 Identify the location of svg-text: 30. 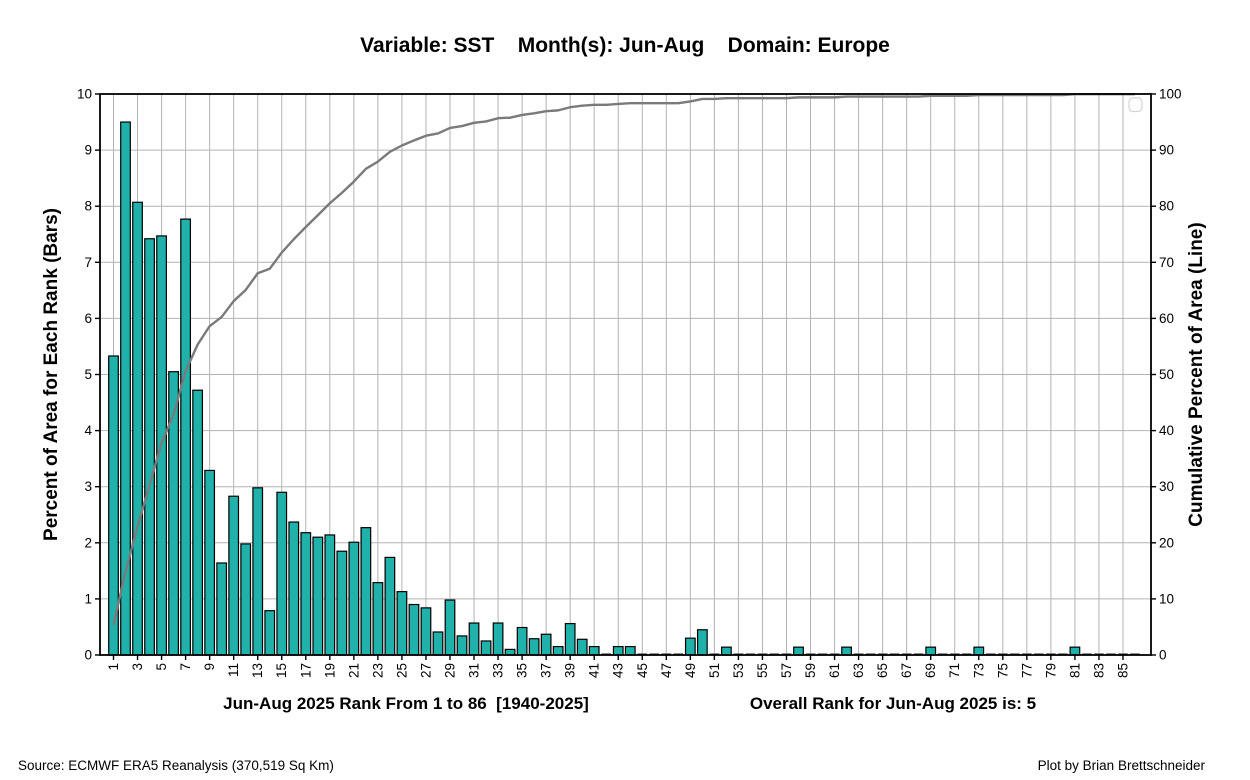
(1166, 486).